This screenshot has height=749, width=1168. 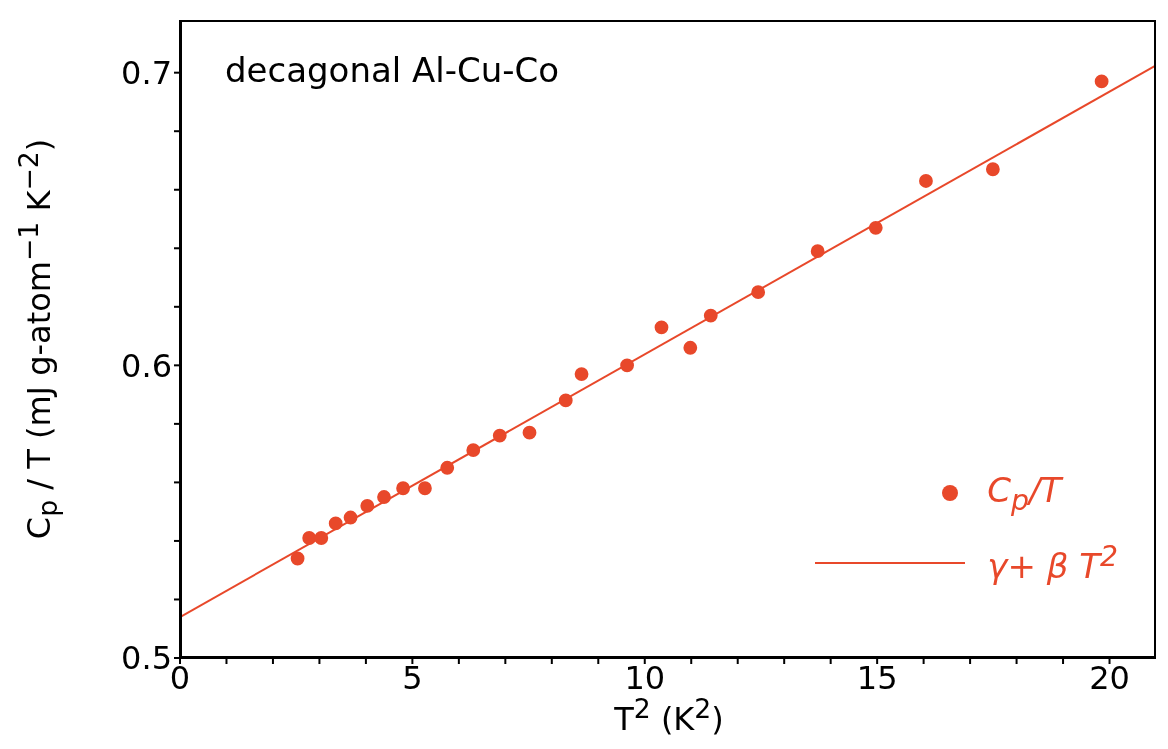 I want to click on legend-label: γ+ β T$^{2}$, so click(x=1052, y=563).